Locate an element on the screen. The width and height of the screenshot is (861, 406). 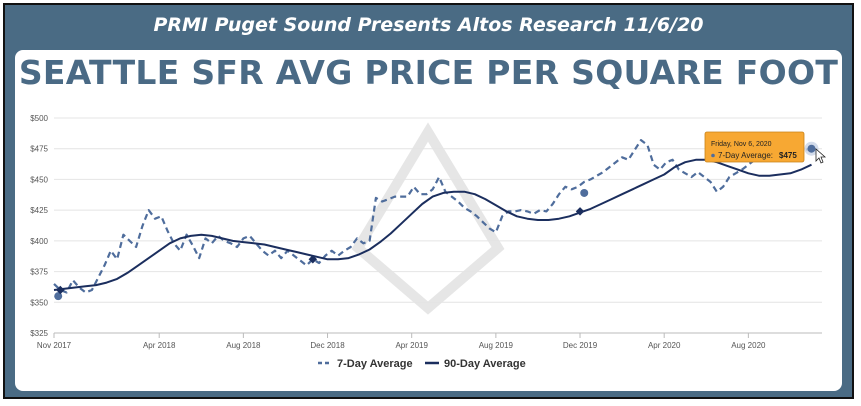
legend: 7-Day Average 90-Day Average is located at coordinates (422, 364).